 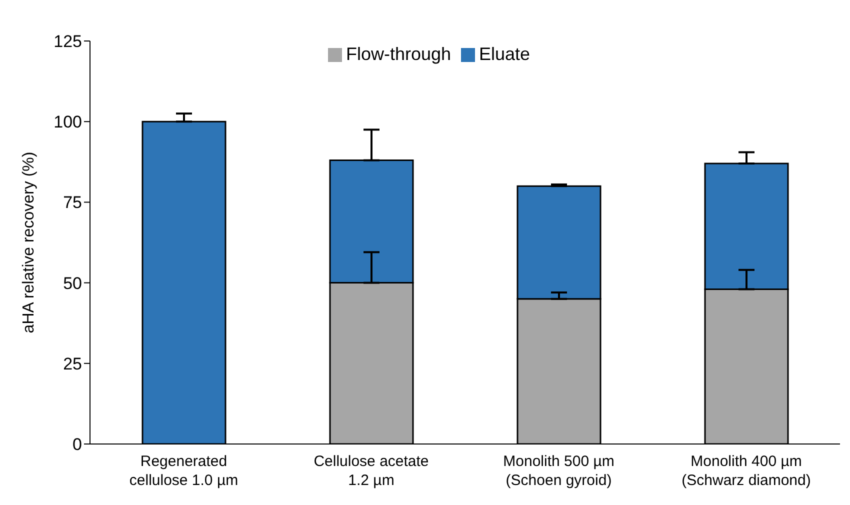 I want to click on y-tick-label: 50, so click(x=72, y=283).